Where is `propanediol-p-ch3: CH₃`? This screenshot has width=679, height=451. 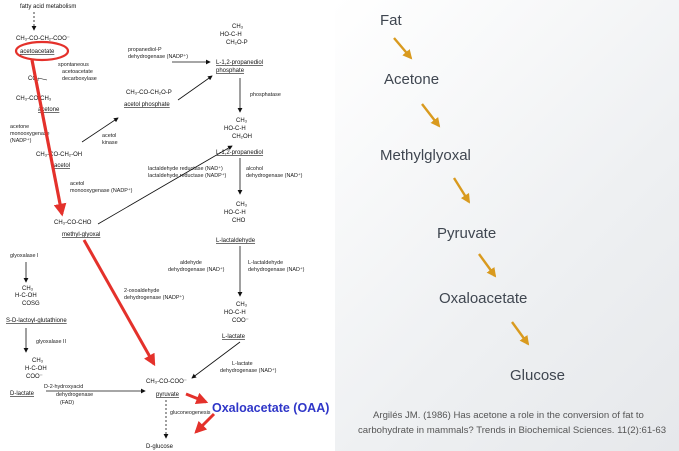
propanediol-p-ch3: CH₃ is located at coordinates (238, 27).